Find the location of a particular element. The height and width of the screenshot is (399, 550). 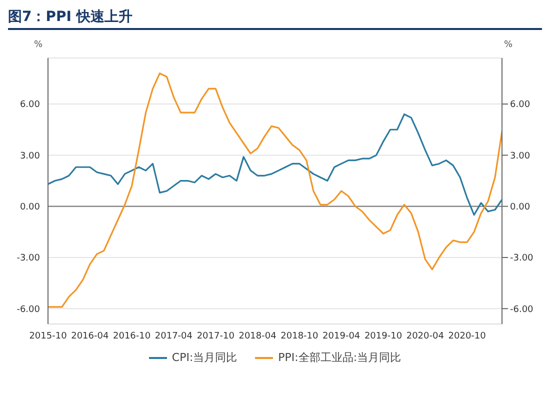

x-tick-label: 2018-10 is located at coordinates (299, 336).